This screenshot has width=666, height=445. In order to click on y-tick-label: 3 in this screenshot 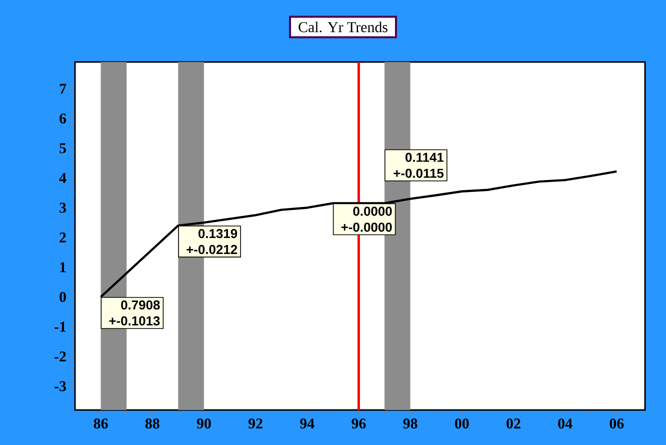, I will do `click(63, 207)`.